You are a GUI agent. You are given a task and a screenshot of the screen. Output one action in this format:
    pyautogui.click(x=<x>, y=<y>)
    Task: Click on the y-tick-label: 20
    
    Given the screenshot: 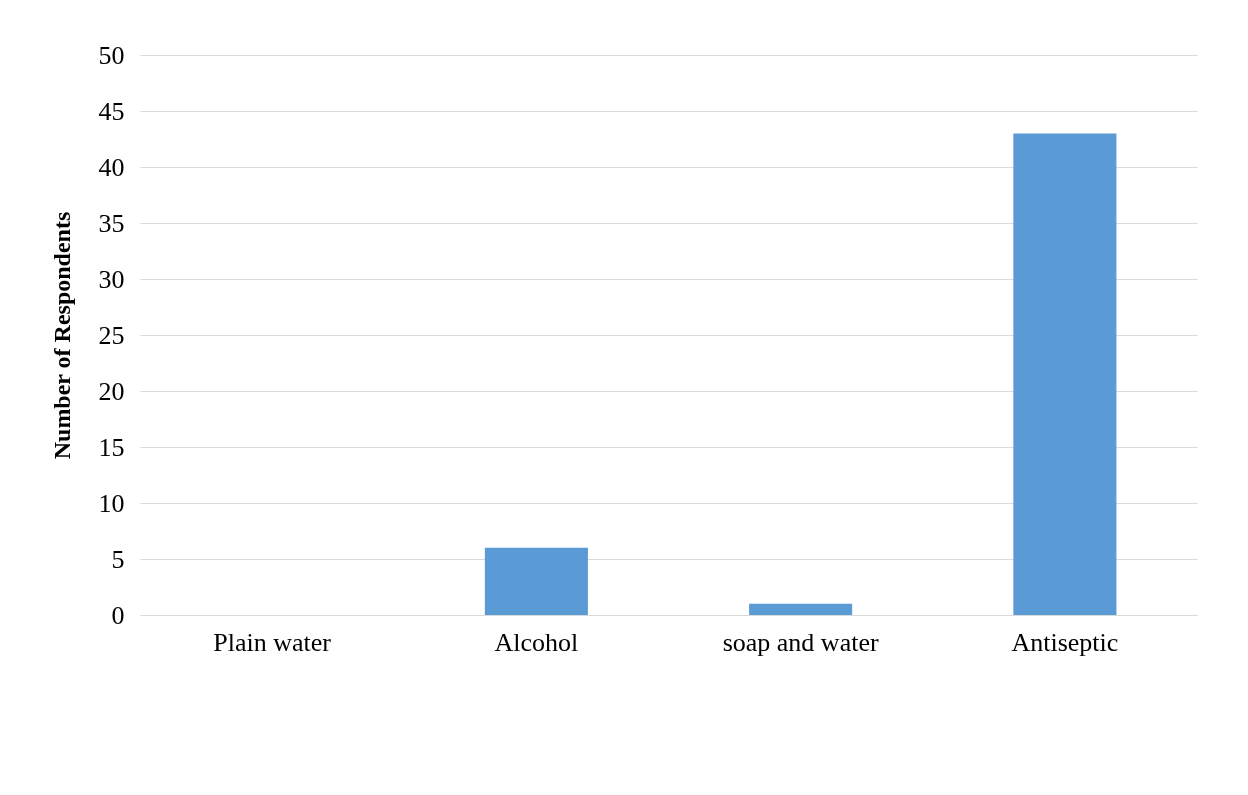 What is the action you would take?
    pyautogui.click(x=111, y=391)
    